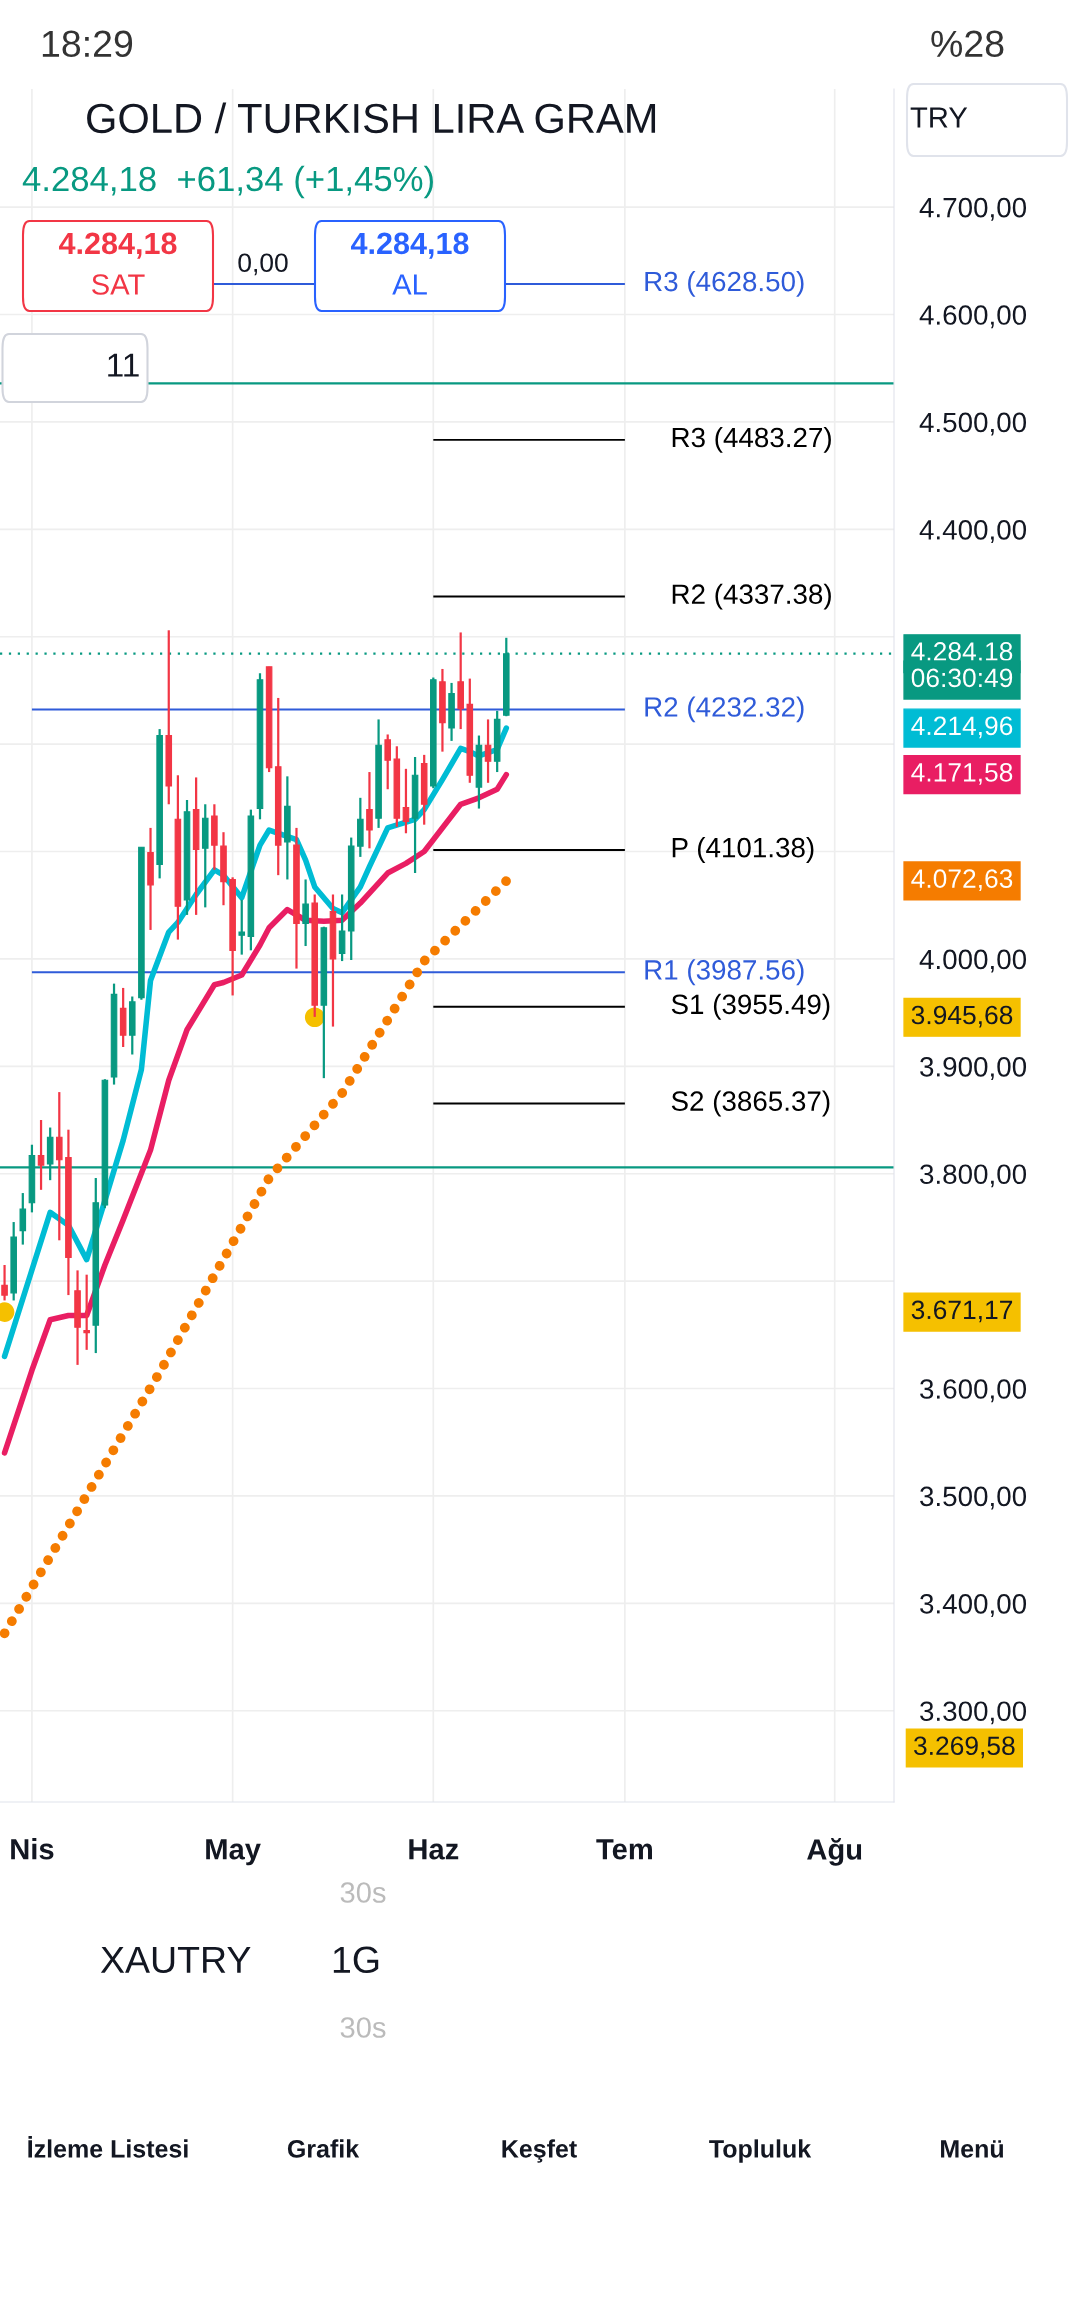  What do you see at coordinates (724, 972) in the screenshot?
I see `ref-line-label: R1 (3987.56)` at bounding box center [724, 972].